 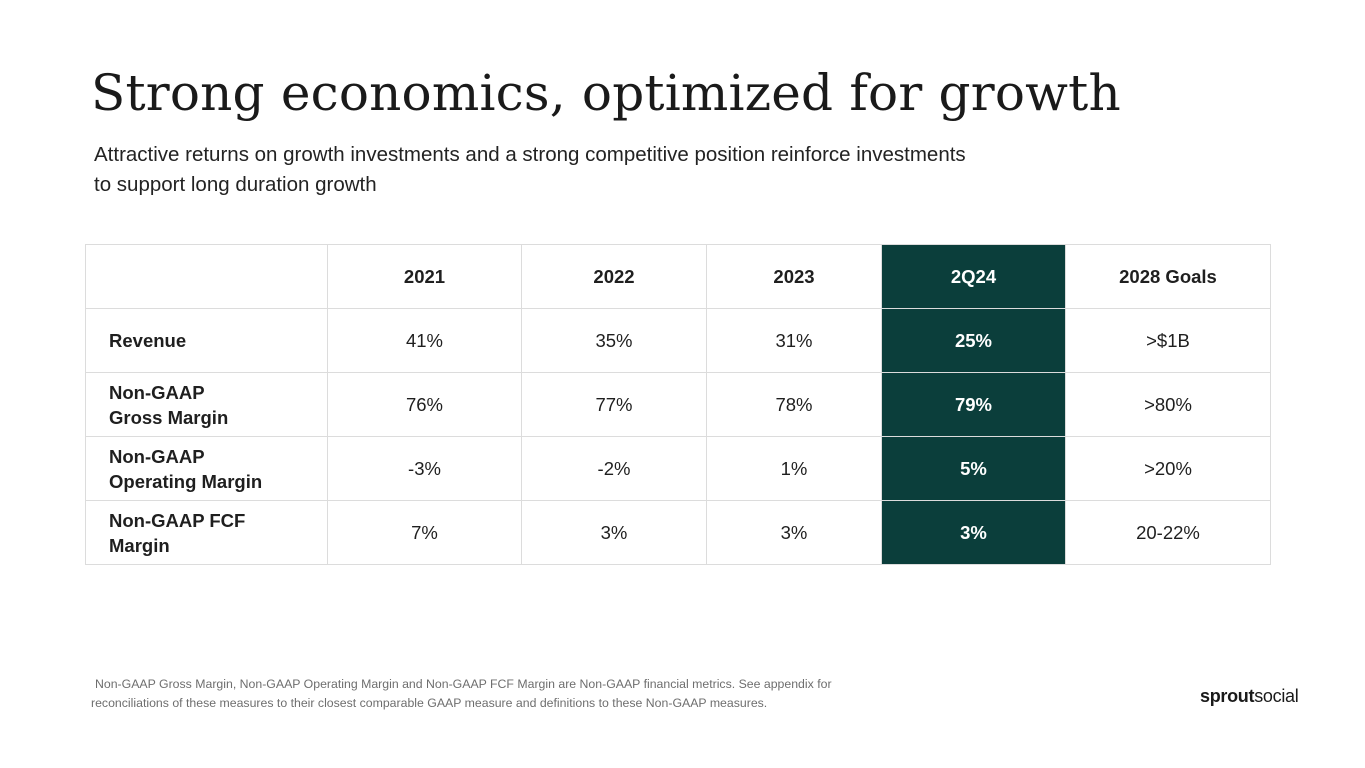 I want to click on header-cell-2028-goals: 2028 Goals, so click(x=1168, y=276).